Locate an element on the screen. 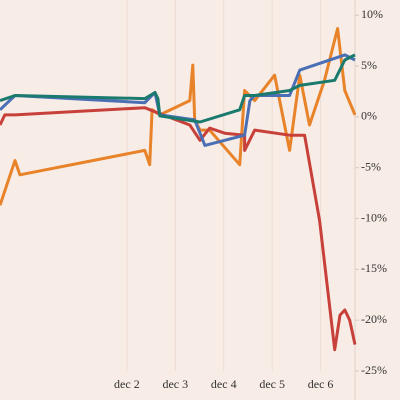 This screenshot has width=400, height=400. y-tick-label: -10% is located at coordinates (374, 217).